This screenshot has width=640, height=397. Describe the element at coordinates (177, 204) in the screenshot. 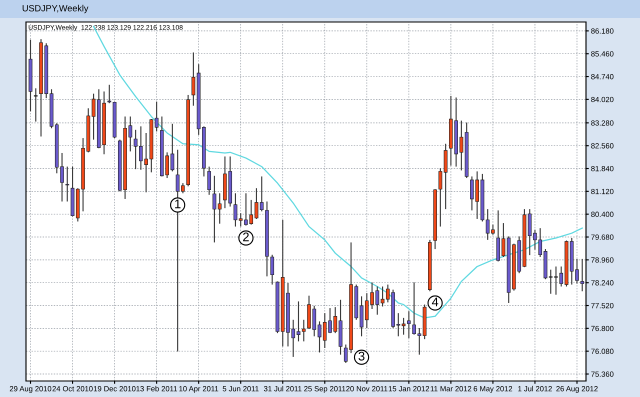

I see `annotation: 1` at that location.